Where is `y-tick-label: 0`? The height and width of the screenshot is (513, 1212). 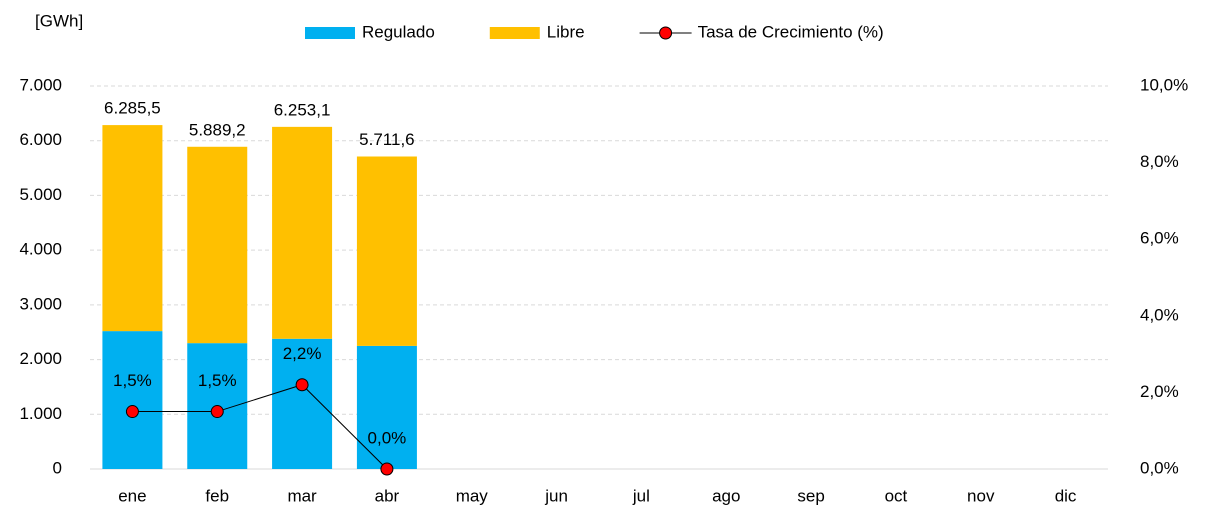
y-tick-label: 0 is located at coordinates (57, 467).